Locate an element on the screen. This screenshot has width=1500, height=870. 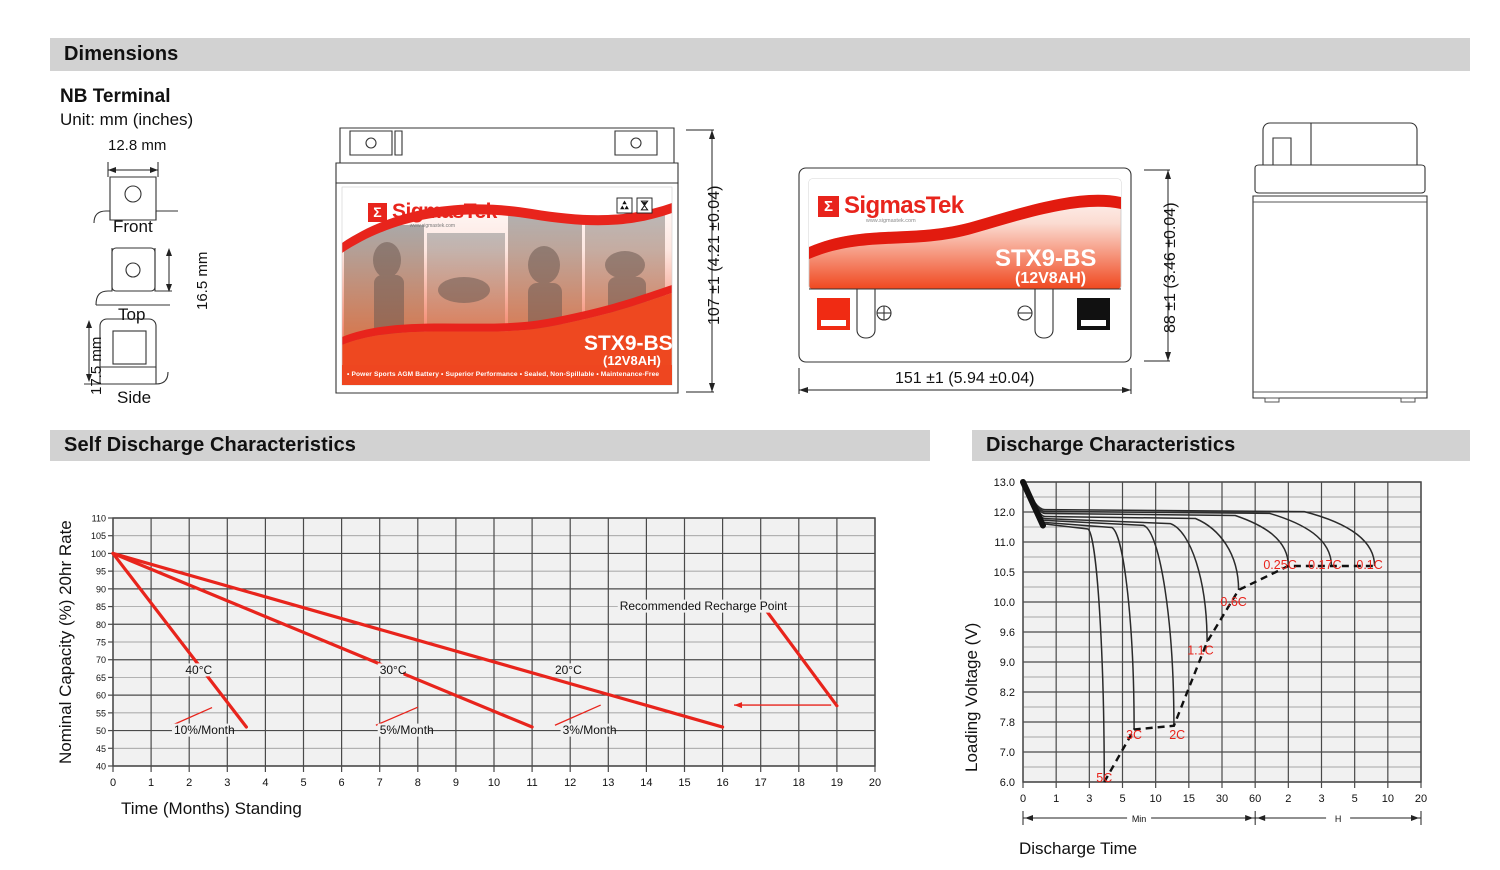
terminal-width-dim is located at coordinates (133, 169).